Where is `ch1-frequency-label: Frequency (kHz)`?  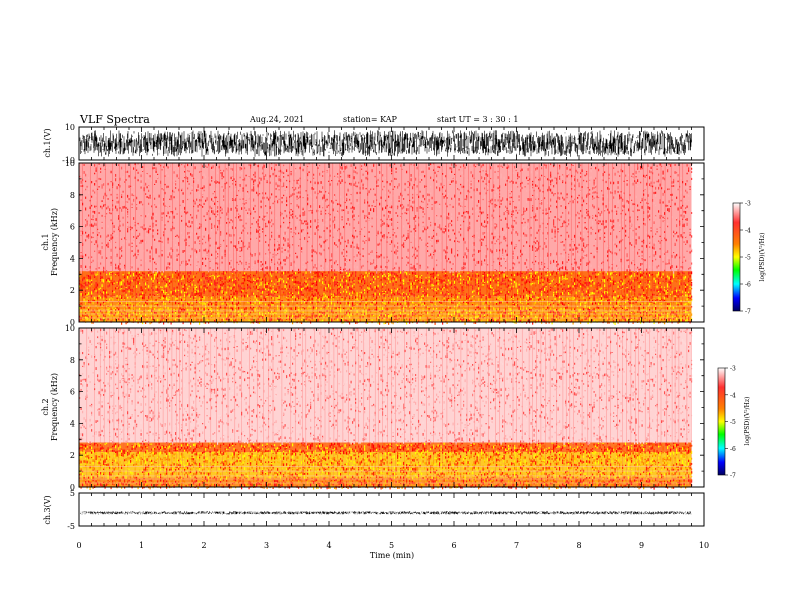
ch1-frequency-label: Frequency (kHz) is located at coordinates (54, 242).